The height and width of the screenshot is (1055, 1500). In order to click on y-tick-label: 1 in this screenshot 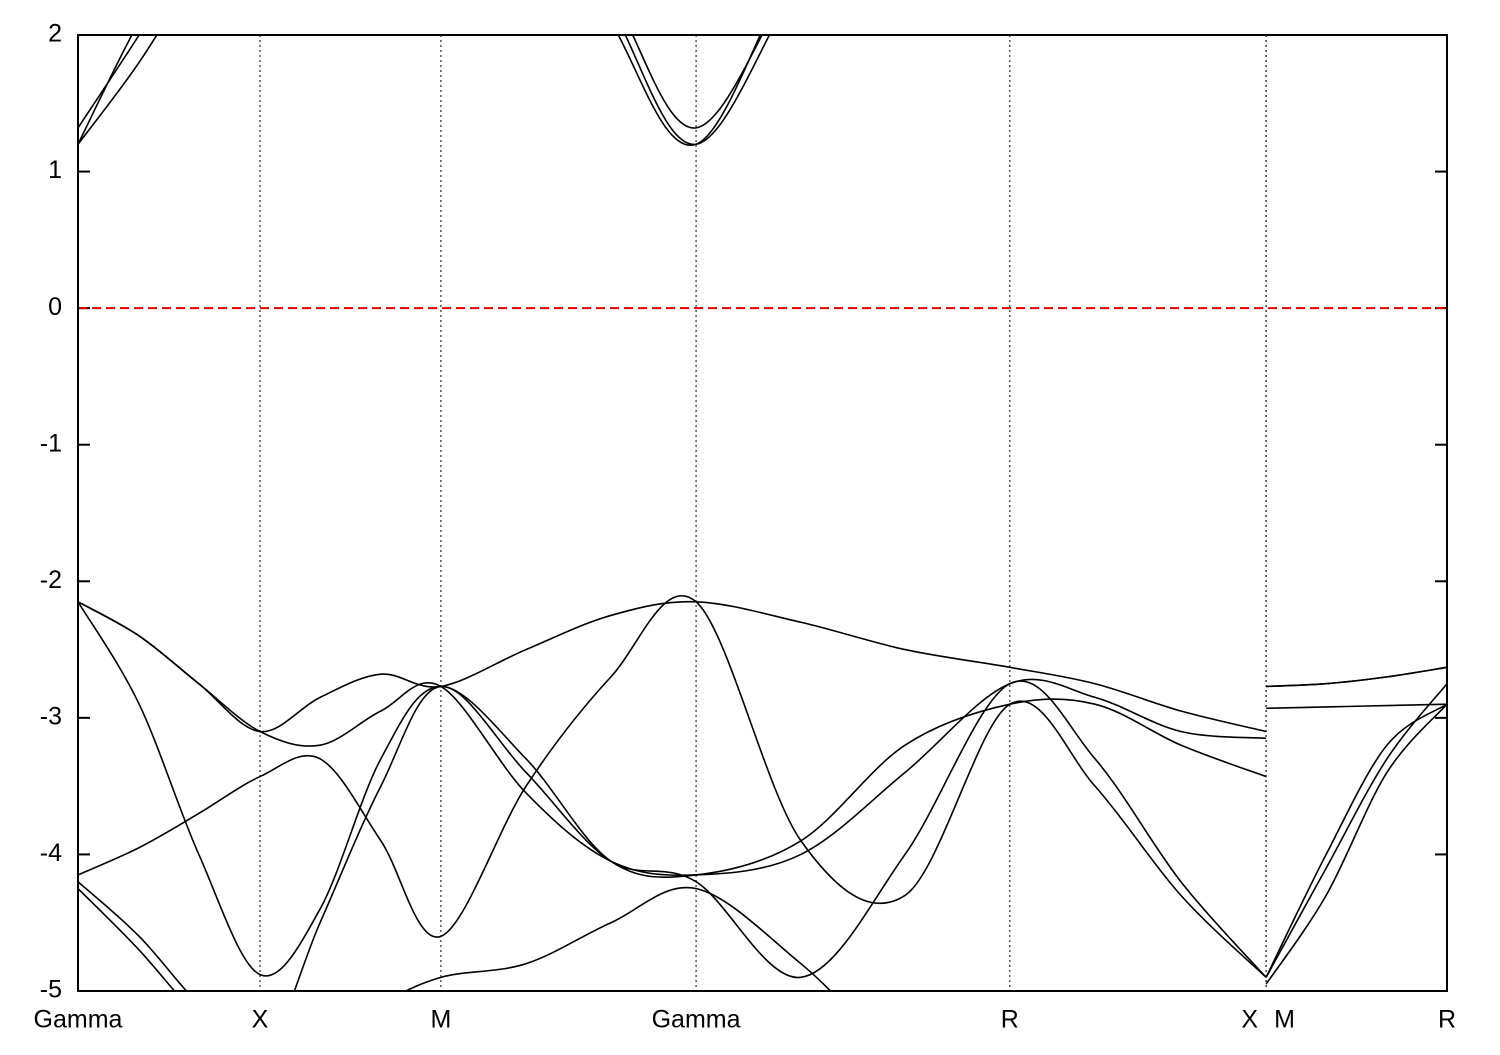, I will do `click(55, 170)`.